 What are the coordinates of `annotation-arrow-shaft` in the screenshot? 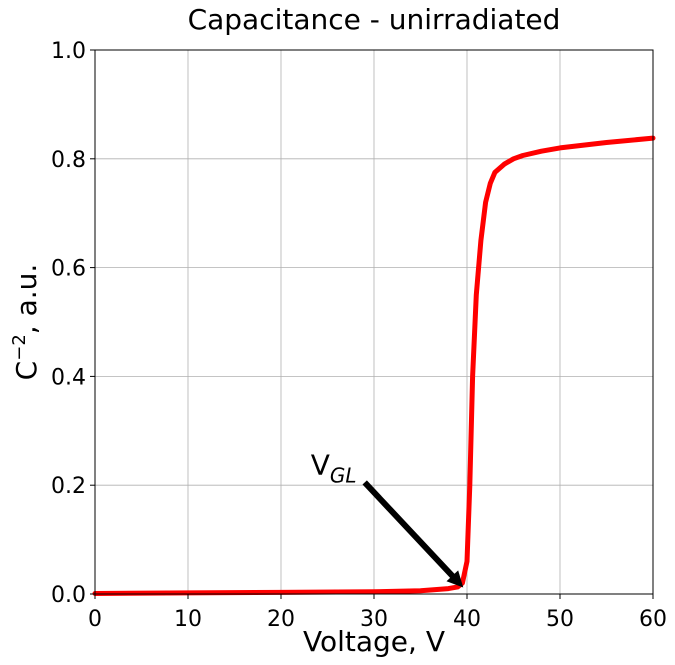 It's located at (409, 530).